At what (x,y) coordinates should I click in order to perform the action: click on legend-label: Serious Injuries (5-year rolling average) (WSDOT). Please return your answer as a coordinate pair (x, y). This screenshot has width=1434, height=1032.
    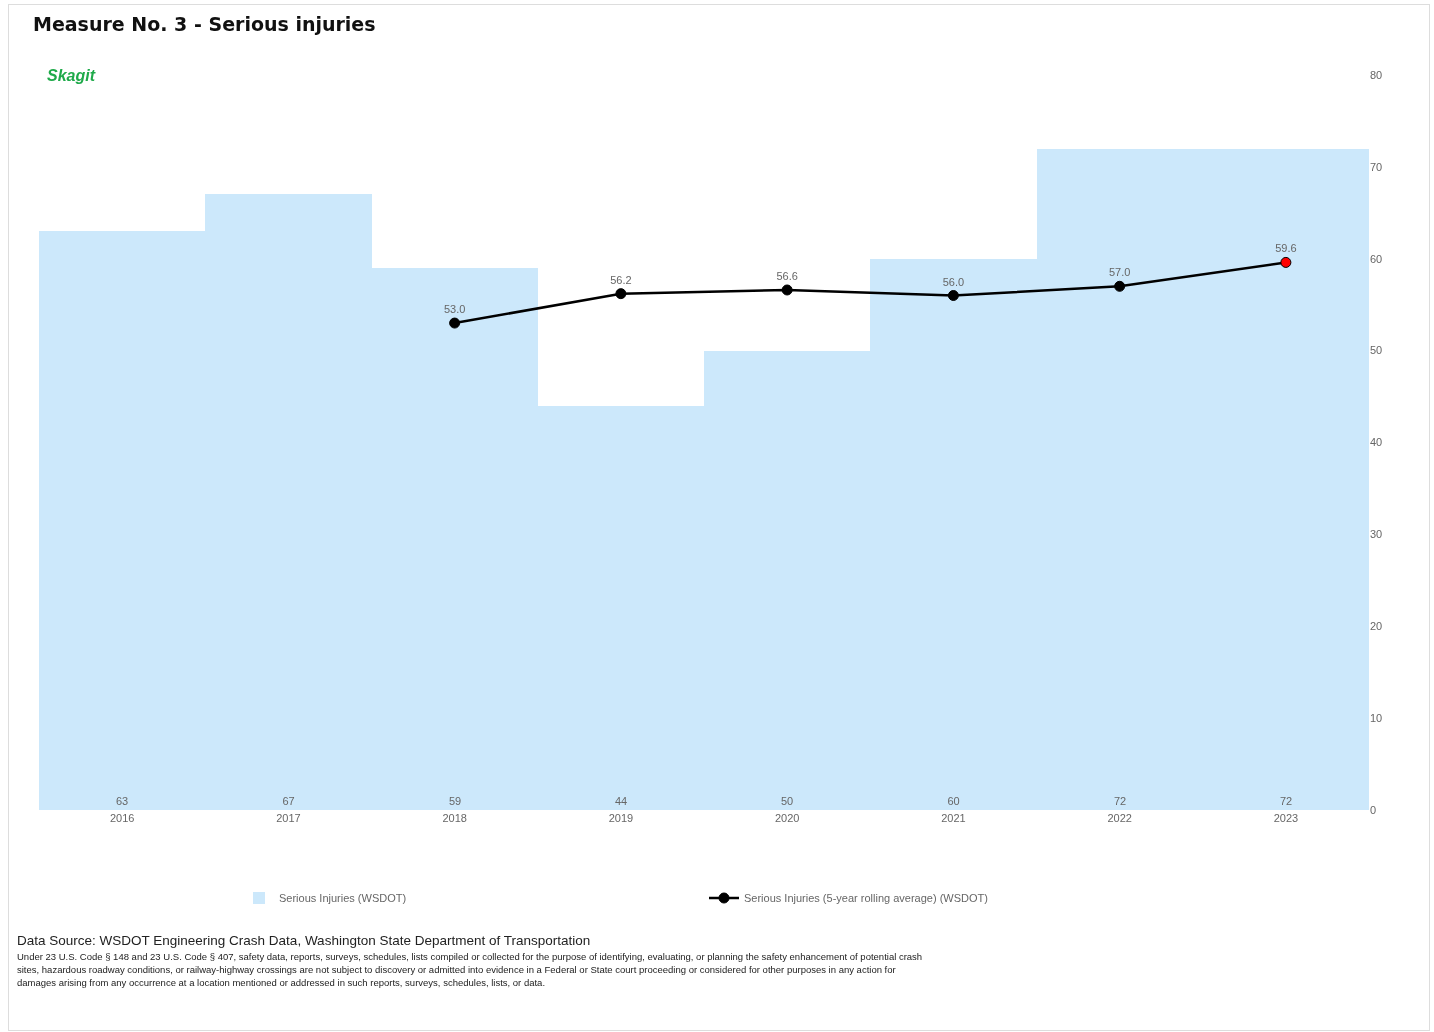
    Looking at the image, I should click on (866, 898).